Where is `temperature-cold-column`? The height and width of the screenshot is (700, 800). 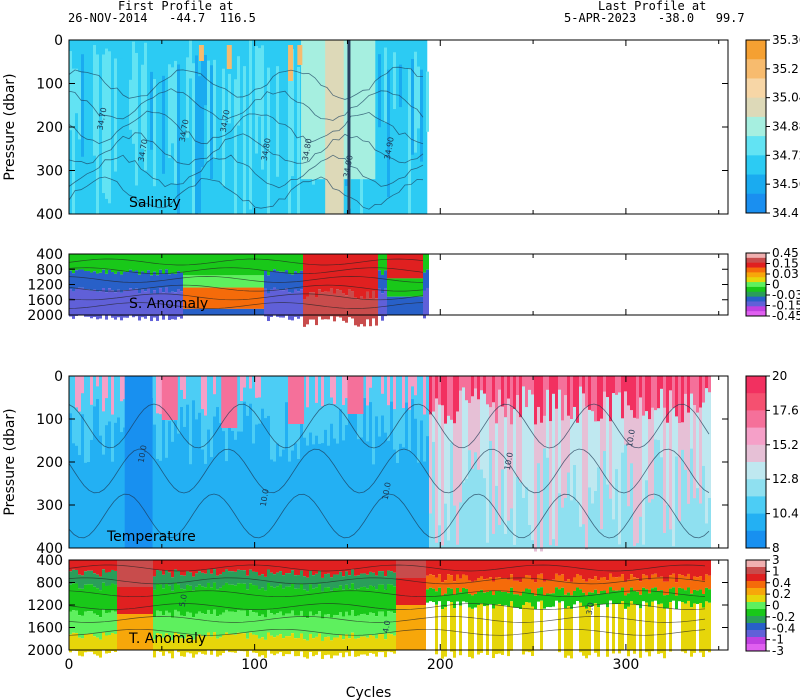 temperature-cold-column is located at coordinates (138, 462).